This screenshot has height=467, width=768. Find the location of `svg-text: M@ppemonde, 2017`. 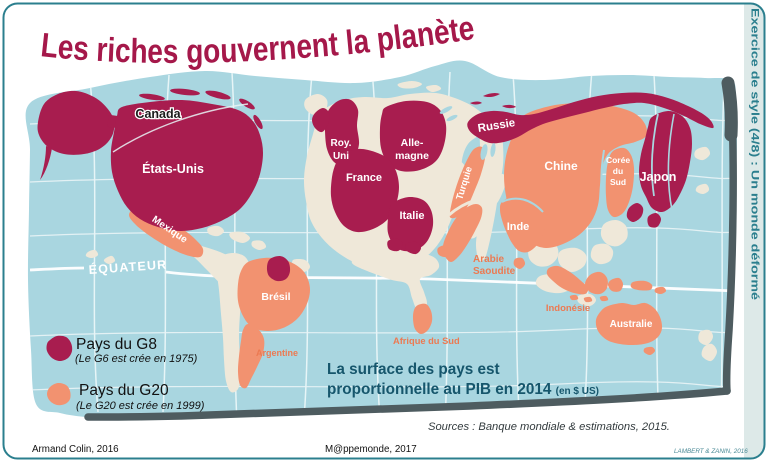

svg-text: M@ppemonde, 2017 is located at coordinates (371, 449).